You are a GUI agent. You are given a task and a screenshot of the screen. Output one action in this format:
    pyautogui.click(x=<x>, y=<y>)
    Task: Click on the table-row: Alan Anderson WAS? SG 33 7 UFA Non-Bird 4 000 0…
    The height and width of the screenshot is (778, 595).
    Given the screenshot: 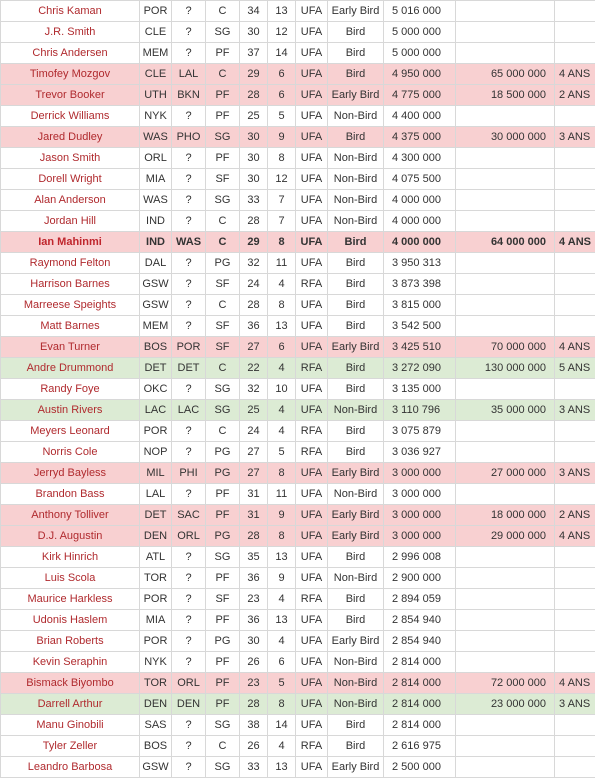 What is the action you would take?
    pyautogui.click(x=297, y=200)
    